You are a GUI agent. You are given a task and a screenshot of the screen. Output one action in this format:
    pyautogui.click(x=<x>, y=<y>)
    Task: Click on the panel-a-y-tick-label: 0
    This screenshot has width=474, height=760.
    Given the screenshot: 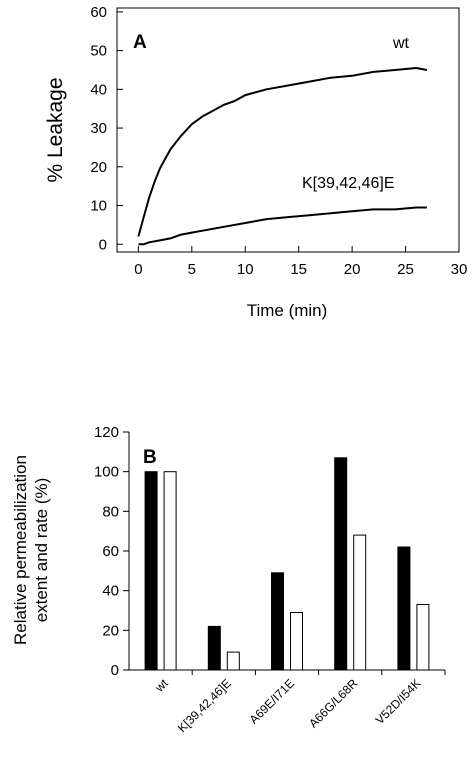 What is the action you would take?
    pyautogui.click(x=103, y=244)
    